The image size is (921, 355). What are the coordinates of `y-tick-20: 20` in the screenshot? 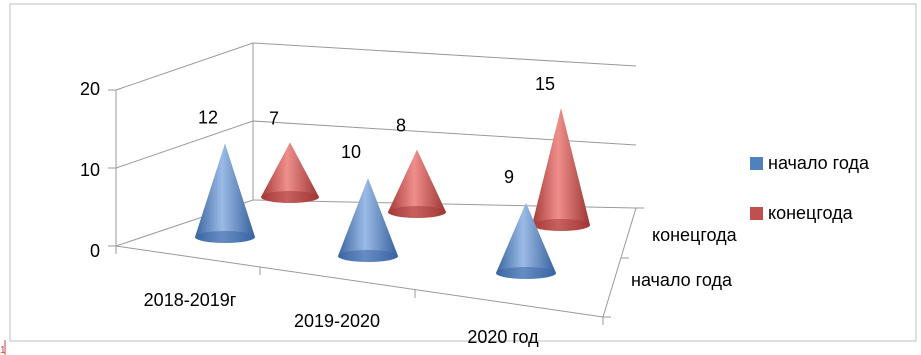 It's located at (90, 89).